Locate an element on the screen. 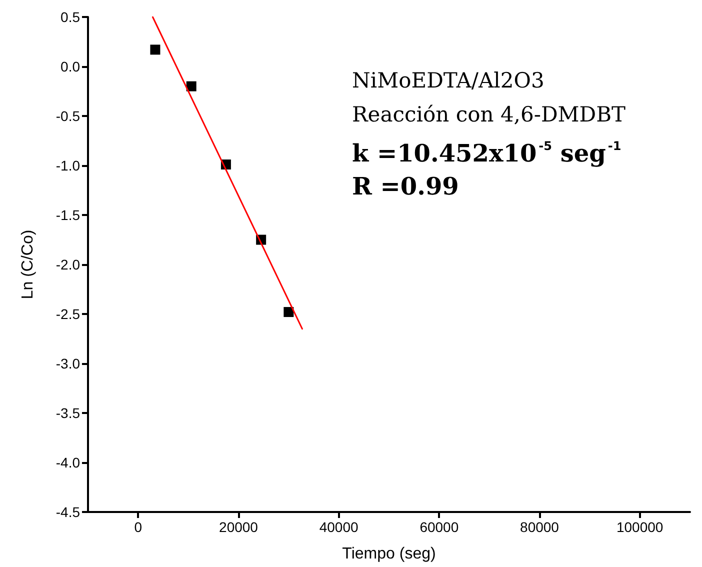 This screenshot has height=567, width=702. y-tick-label: 0.5 is located at coordinates (70, 17).